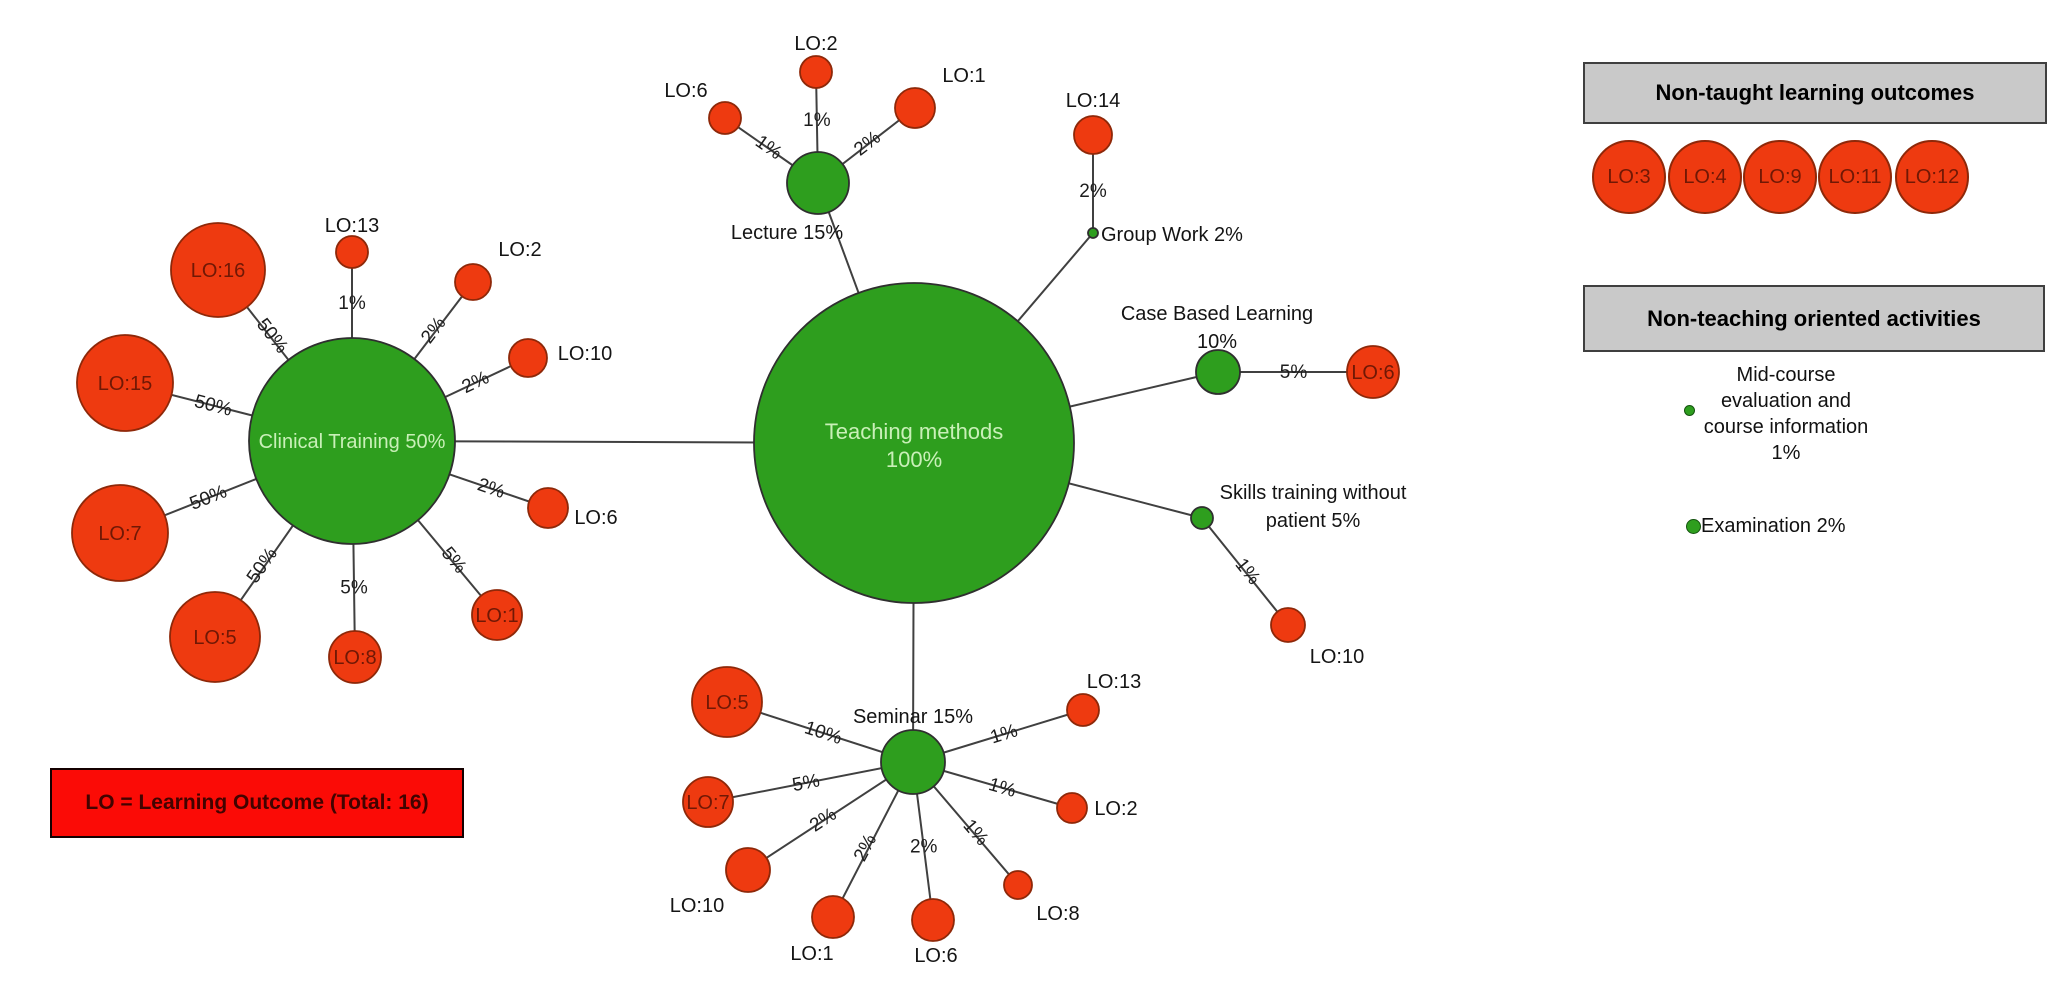 This screenshot has width=2059, height=1001. Describe the element at coordinates (1629, 177) in the screenshot. I see `legend-node-lo-3: LO:3` at that location.